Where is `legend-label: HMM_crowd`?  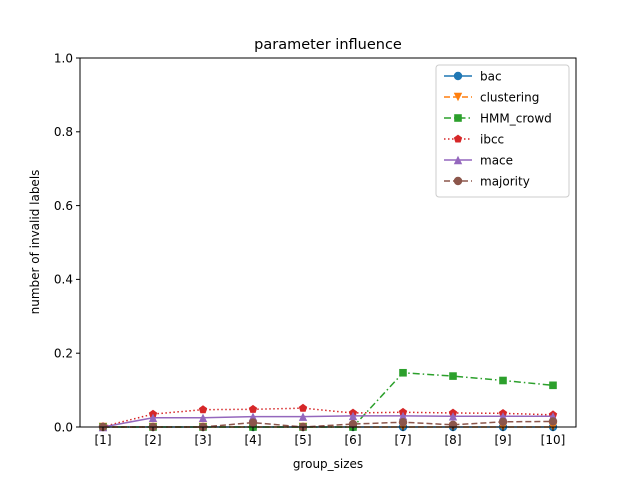
legend-label: HMM_crowd is located at coordinates (516, 119).